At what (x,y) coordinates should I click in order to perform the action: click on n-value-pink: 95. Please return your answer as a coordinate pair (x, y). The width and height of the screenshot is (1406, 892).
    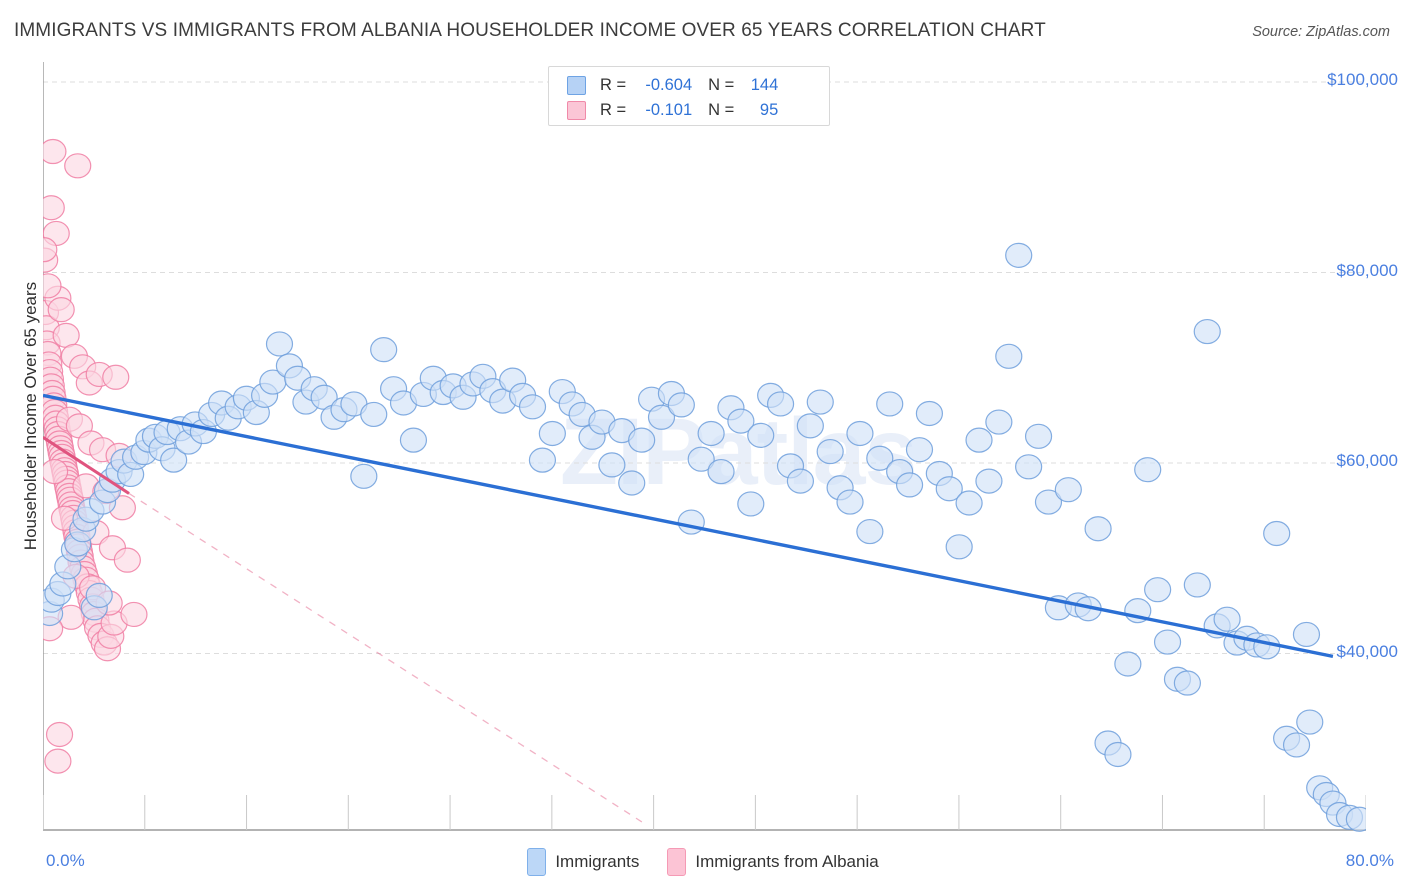
    Looking at the image, I should click on (769, 110).